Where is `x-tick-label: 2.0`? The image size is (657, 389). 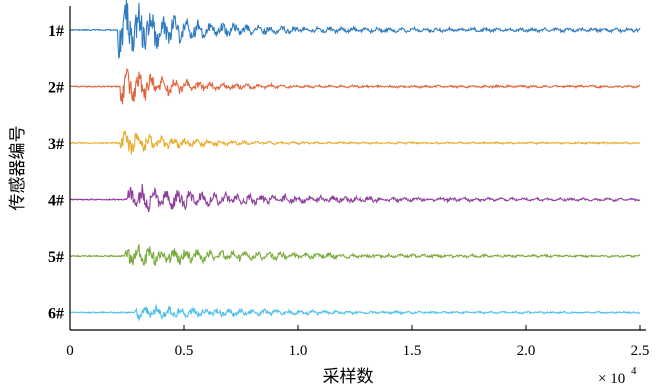
x-tick-label: 2.0 is located at coordinates (526, 351).